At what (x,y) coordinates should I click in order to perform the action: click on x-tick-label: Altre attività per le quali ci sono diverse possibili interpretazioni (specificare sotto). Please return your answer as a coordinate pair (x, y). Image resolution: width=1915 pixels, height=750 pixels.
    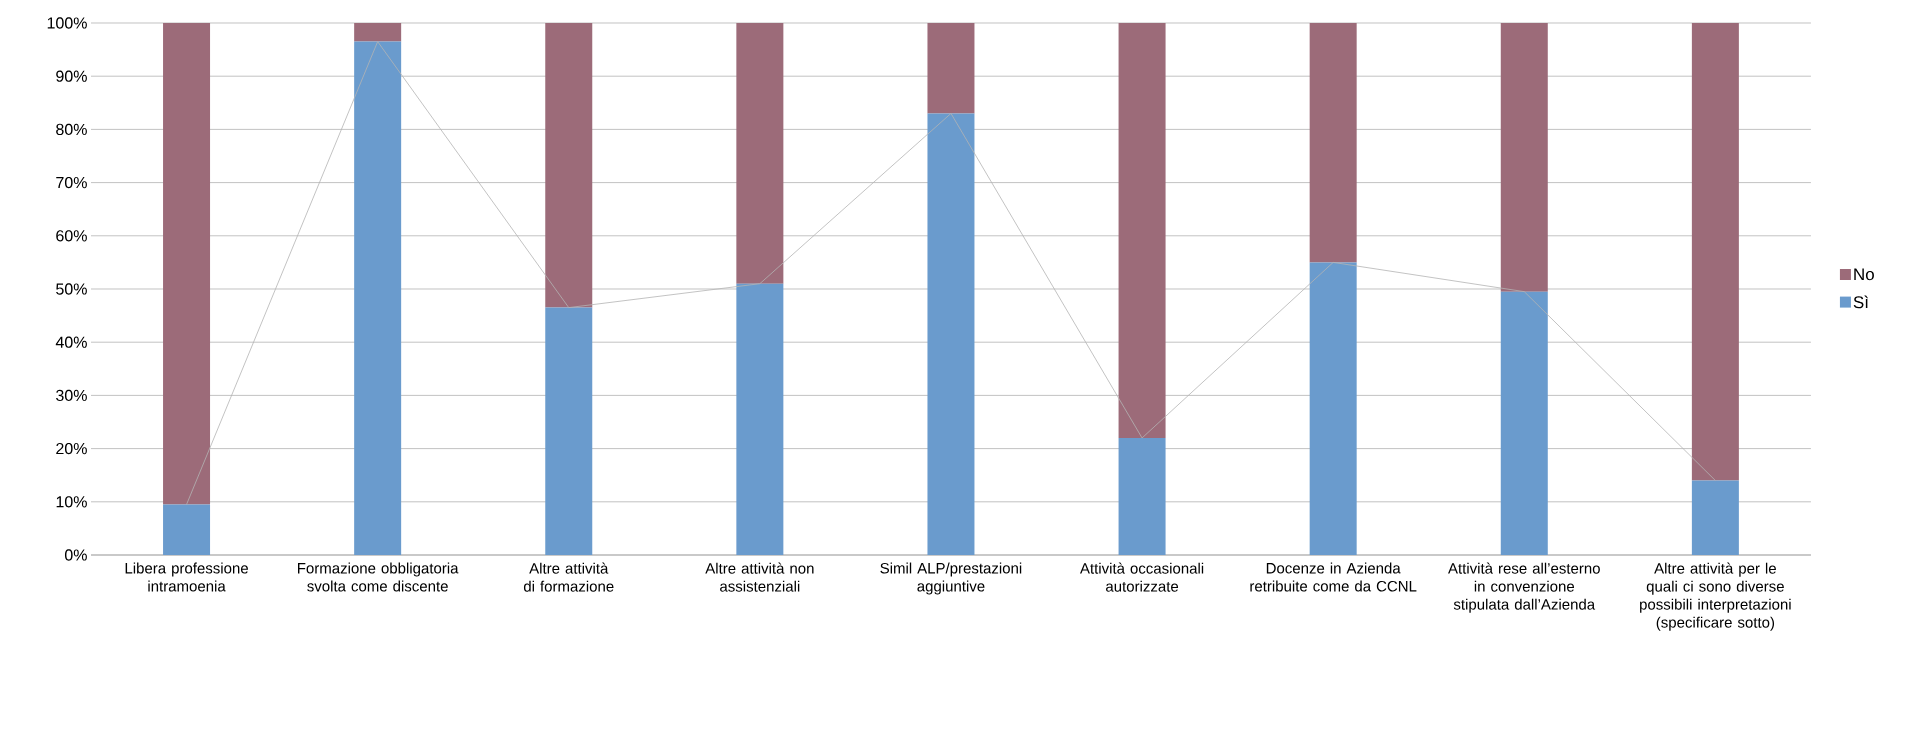
    Looking at the image, I should click on (1715, 596).